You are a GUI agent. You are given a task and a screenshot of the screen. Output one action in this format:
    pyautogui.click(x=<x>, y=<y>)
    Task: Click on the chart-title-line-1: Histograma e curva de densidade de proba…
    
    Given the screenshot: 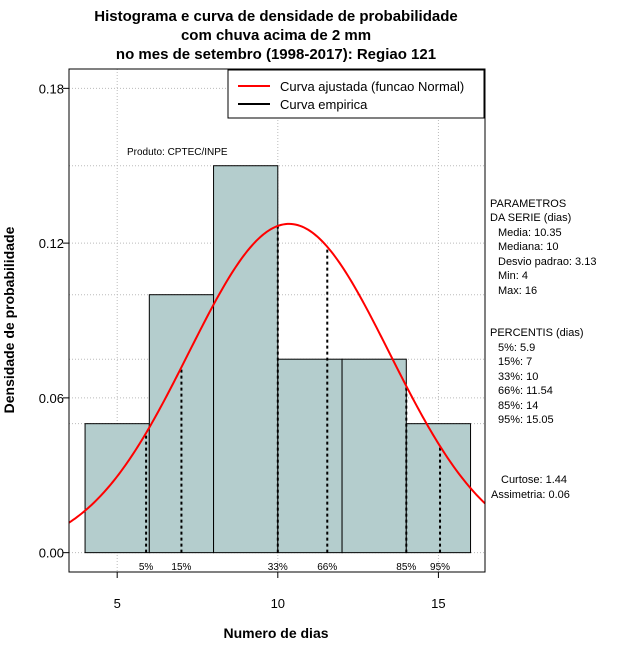 What is the action you would take?
    pyautogui.click(x=275, y=16)
    